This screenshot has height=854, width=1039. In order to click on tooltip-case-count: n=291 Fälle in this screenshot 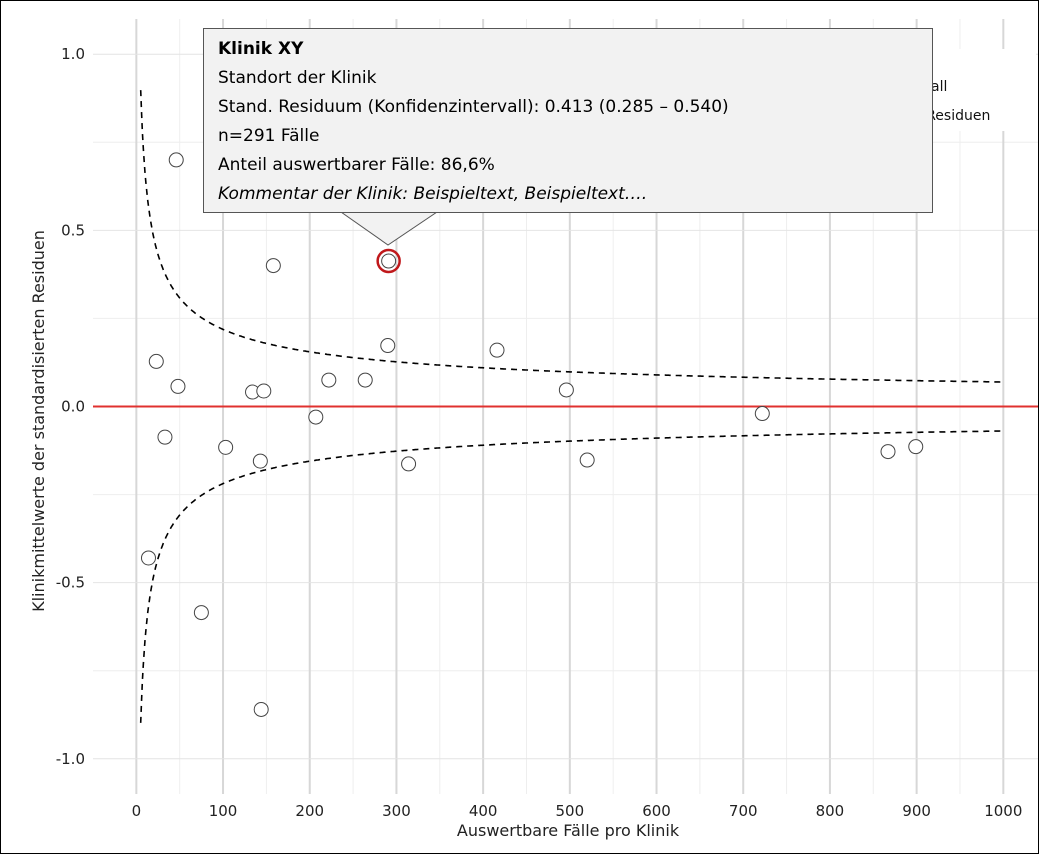, I will do `click(269, 136)`.